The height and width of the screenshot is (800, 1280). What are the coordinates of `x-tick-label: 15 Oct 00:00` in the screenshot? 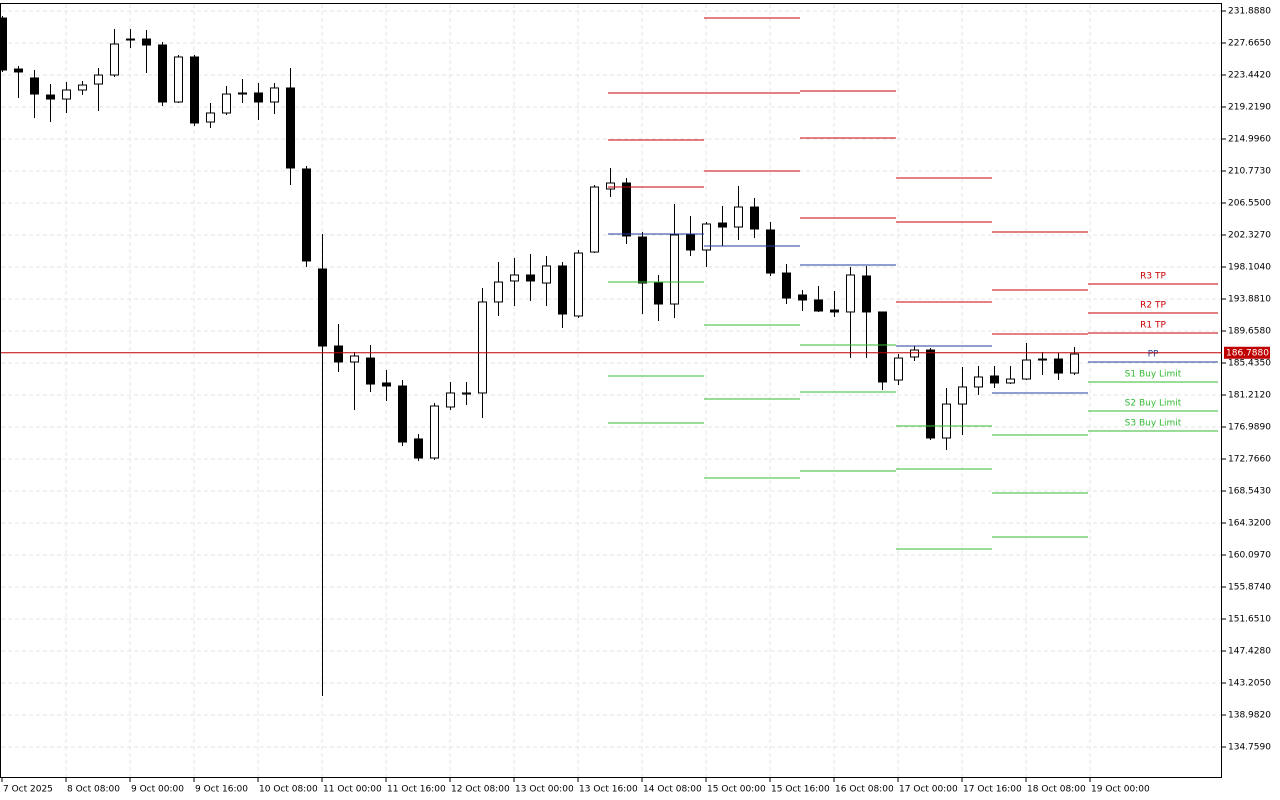 It's located at (736, 790).